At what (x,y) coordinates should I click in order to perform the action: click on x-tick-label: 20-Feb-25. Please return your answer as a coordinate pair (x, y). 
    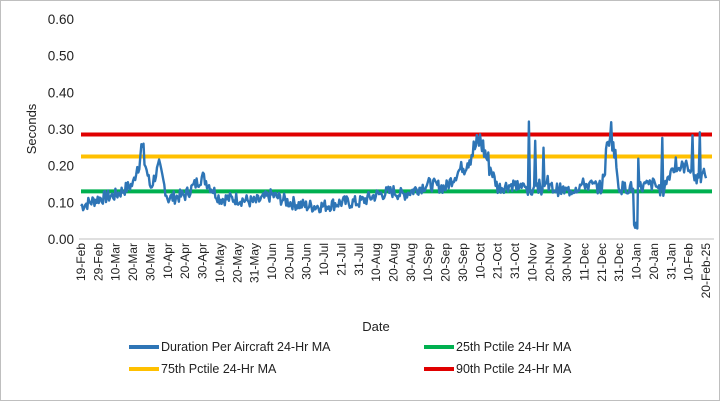
    Looking at the image, I should click on (706, 271).